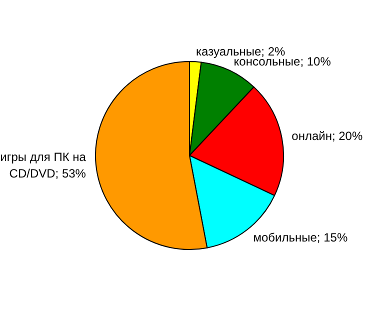 The width and height of the screenshot is (370, 327). Describe the element at coordinates (327, 136) in the screenshot. I see `slice-label: онлайн; 20%` at that location.